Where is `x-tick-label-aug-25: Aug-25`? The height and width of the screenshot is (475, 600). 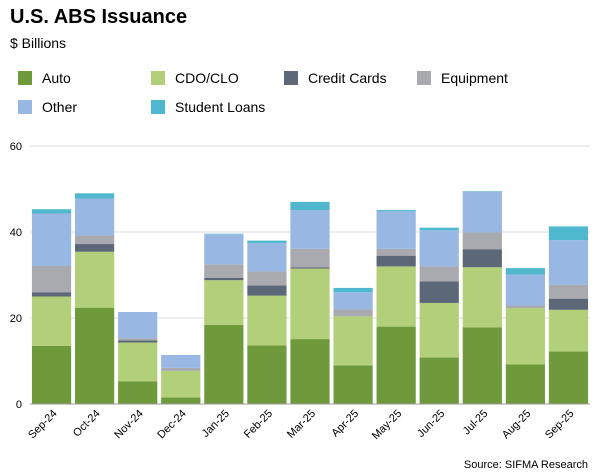 x-tick-label-aug-25: Aug-25 is located at coordinates (517, 425).